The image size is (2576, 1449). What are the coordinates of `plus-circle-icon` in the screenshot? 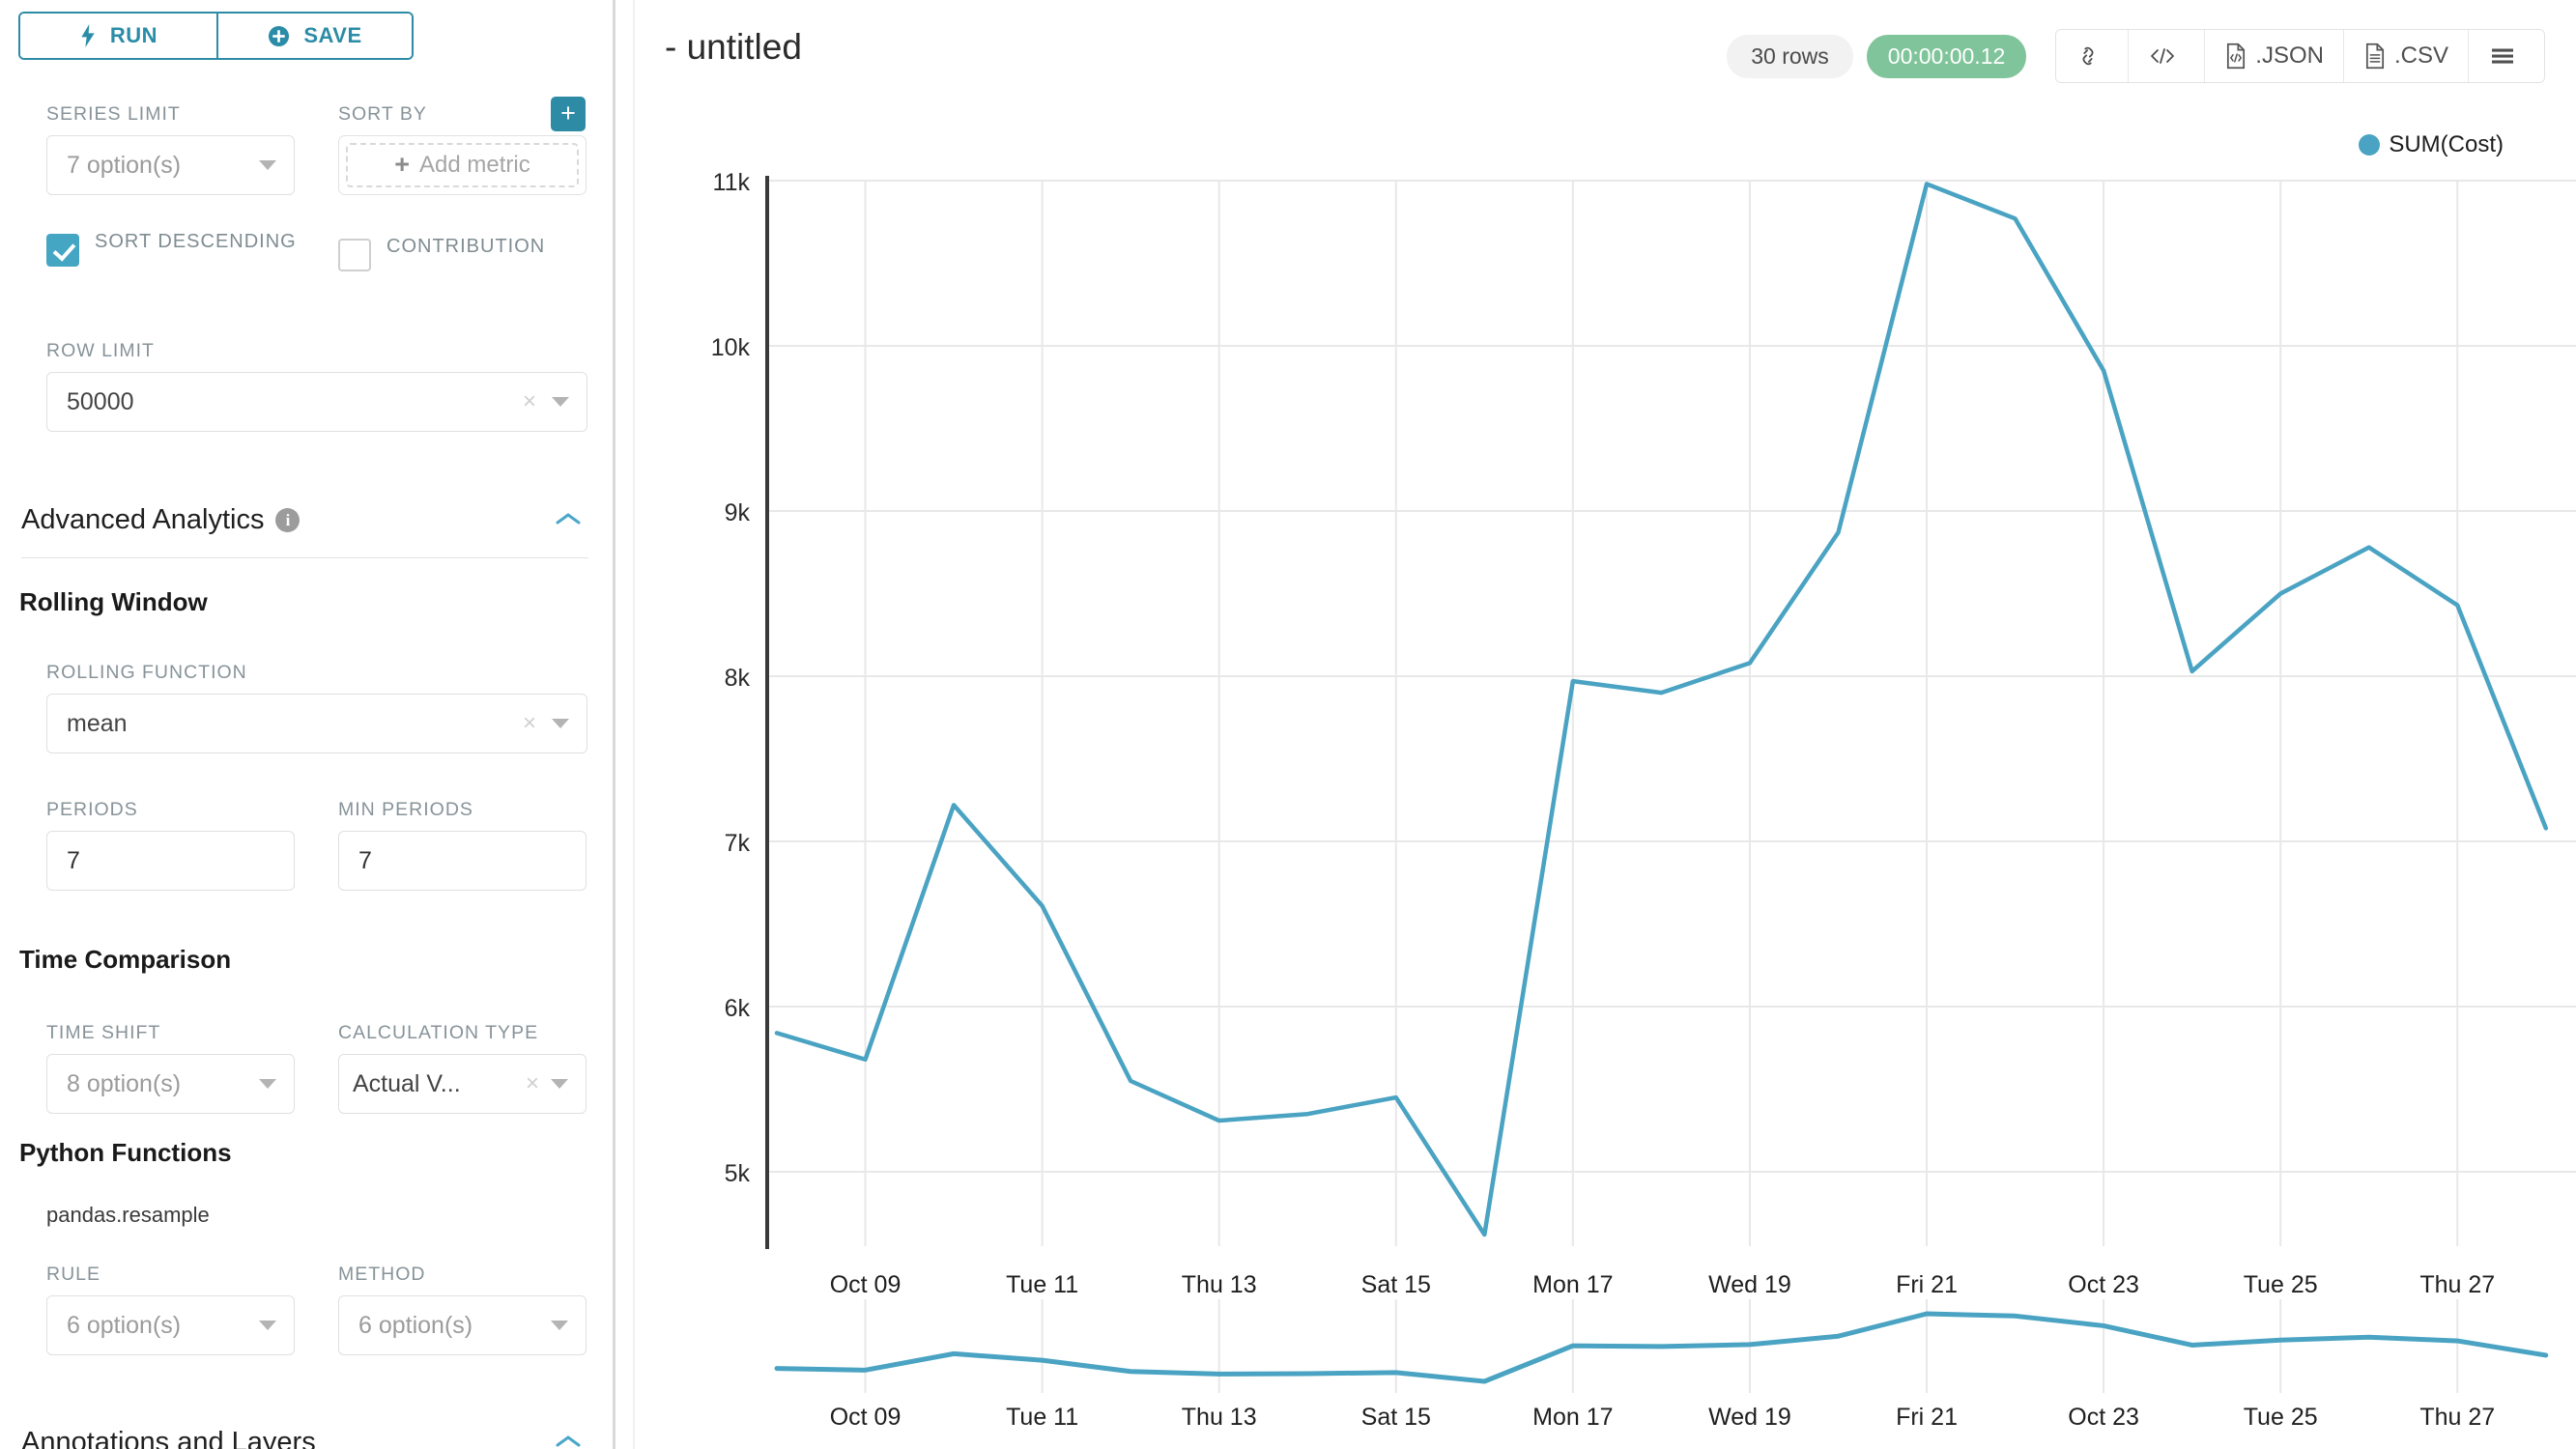 It's located at (280, 35).